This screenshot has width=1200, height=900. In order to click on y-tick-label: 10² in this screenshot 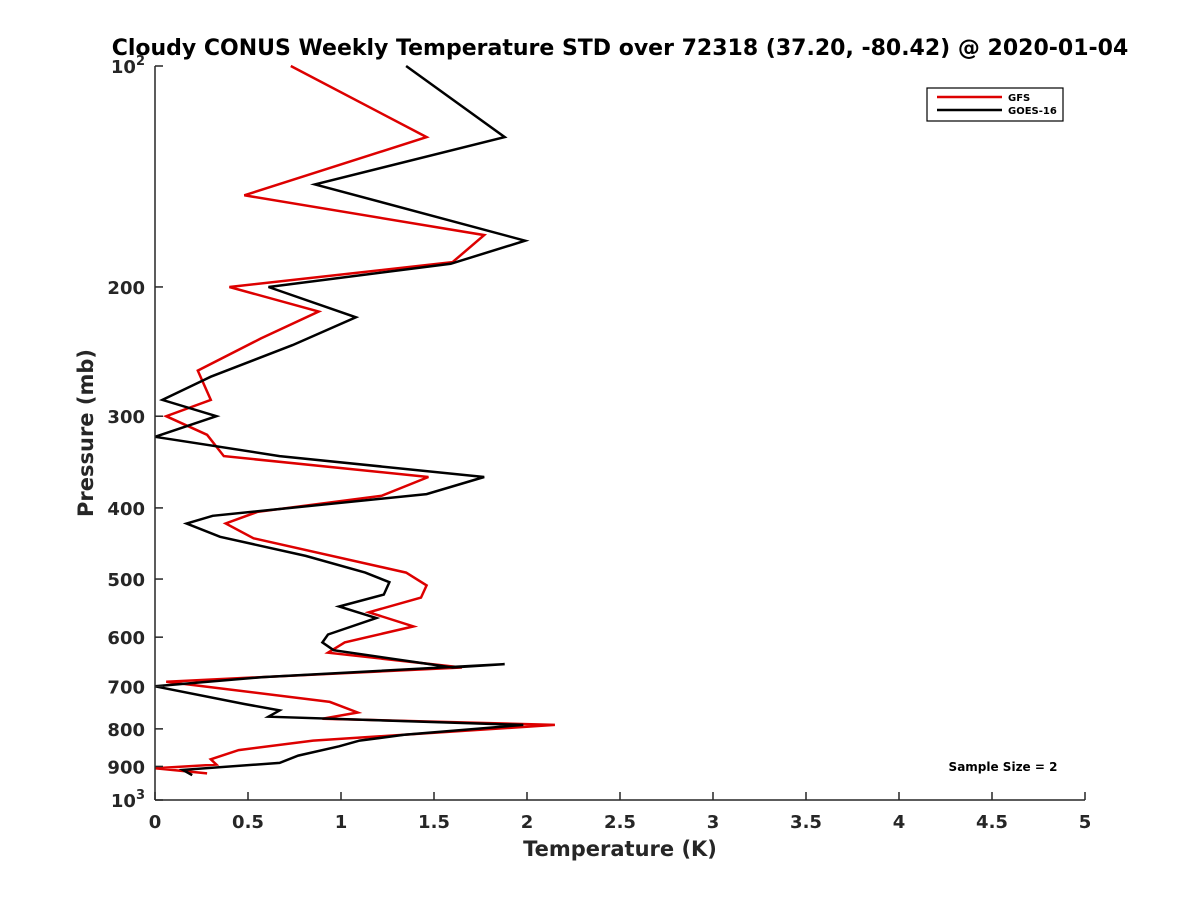, I will do `click(128, 66)`.